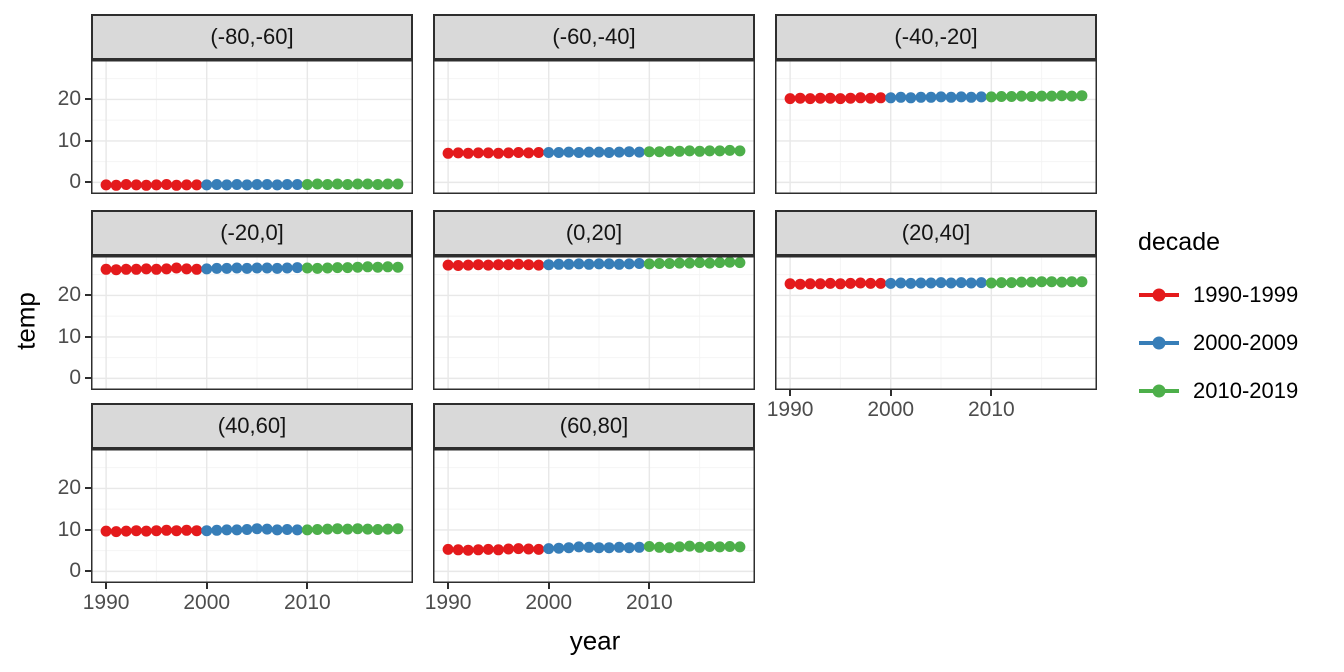 This screenshot has height=672, width=1344. Describe the element at coordinates (69, 529) in the screenshot. I see `y-tick-label: 10` at that location.